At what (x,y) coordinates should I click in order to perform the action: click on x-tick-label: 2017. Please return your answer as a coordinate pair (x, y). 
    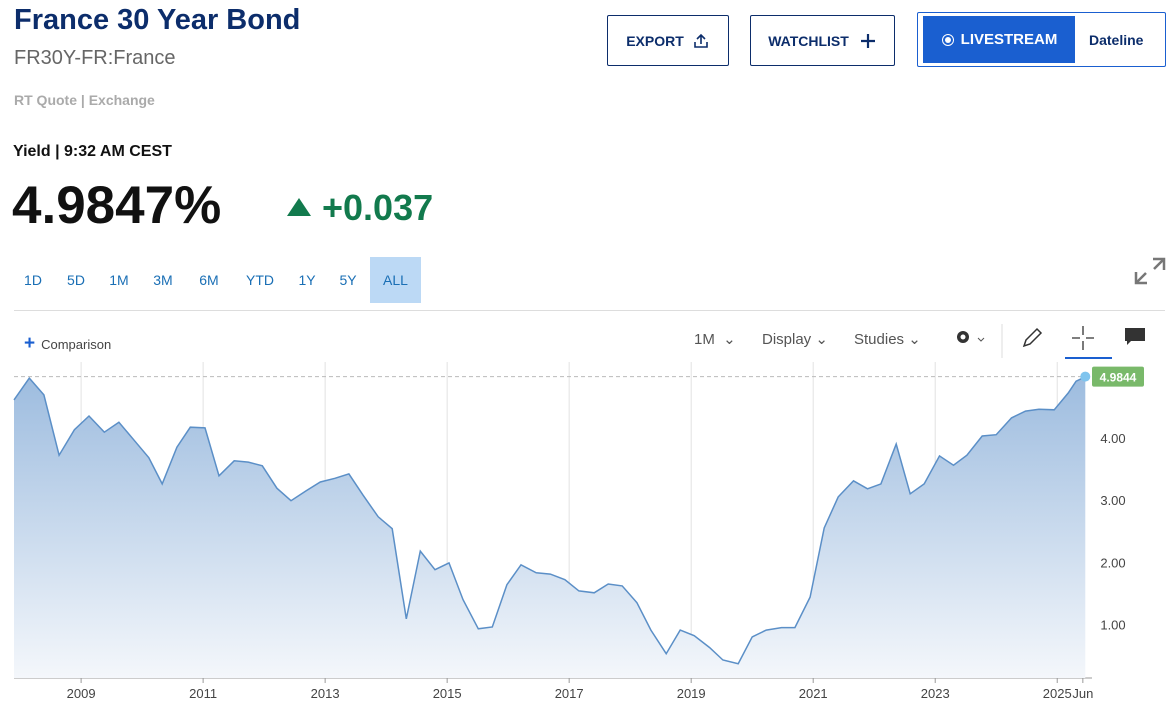
    Looking at the image, I should click on (569, 693).